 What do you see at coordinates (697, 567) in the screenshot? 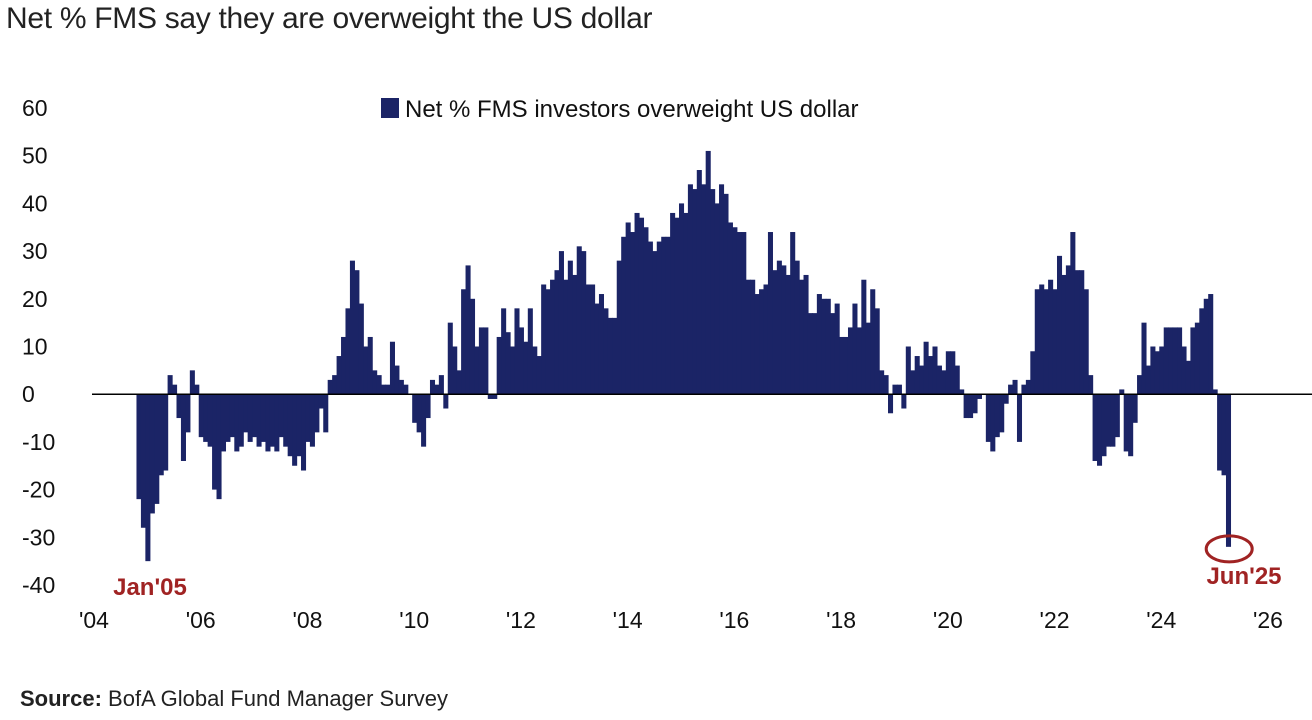
I see `annotations: Jan'05 Jun'25` at bounding box center [697, 567].